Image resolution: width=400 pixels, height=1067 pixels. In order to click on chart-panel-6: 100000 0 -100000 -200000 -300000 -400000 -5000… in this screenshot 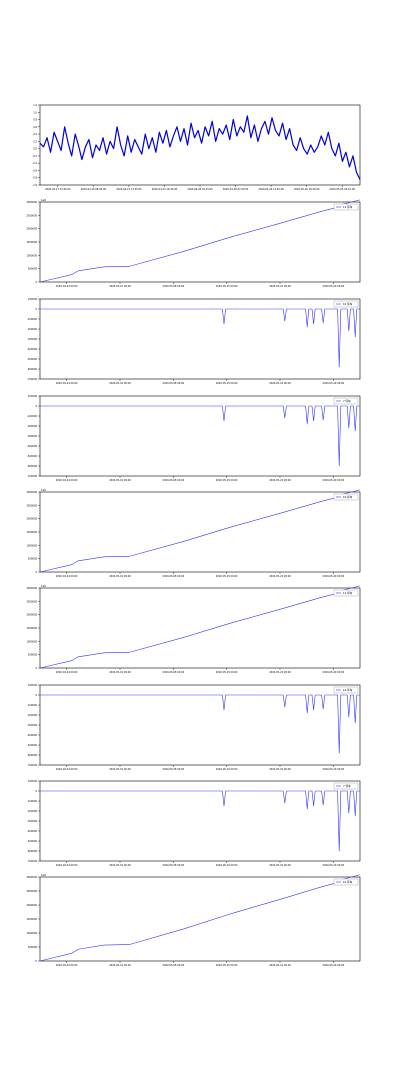, I will do `click(194, 727)`.